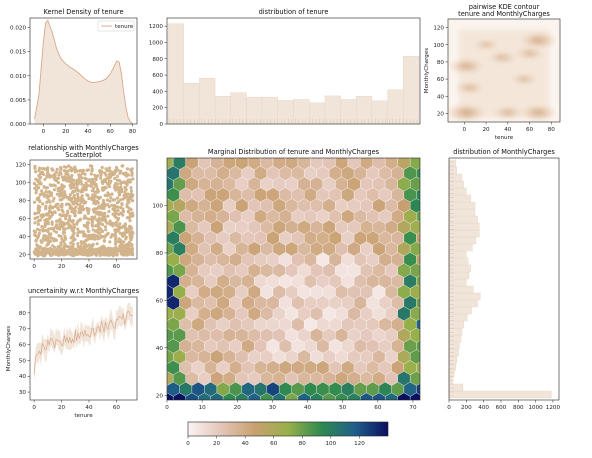  What do you see at coordinates (157, 92) in the screenshot?
I see `tenure_hist-ytick-label: 400` at bounding box center [157, 92].